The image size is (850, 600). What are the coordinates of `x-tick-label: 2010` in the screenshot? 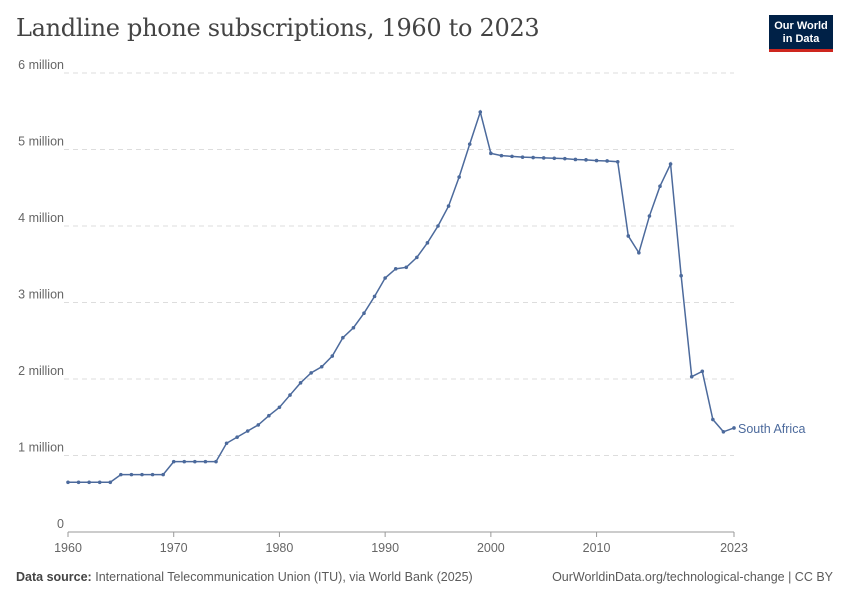 It's located at (597, 548).